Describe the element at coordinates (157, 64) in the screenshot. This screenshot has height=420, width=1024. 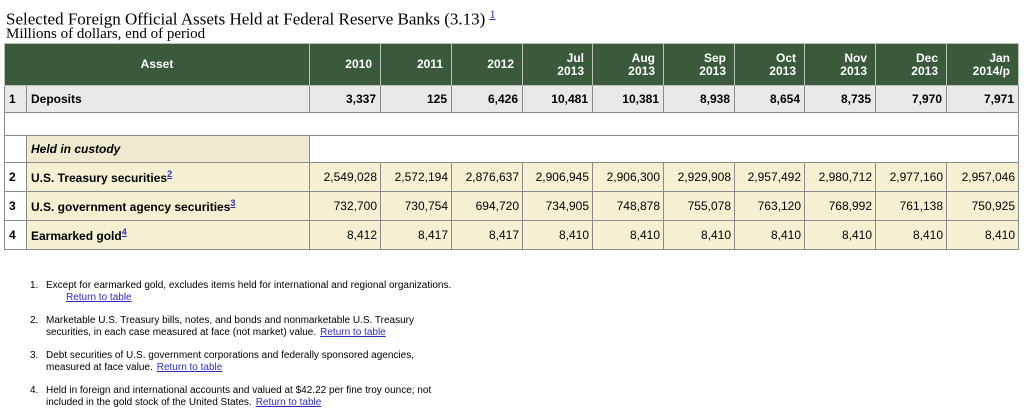
I see `asset-column-header: Asset` at that location.